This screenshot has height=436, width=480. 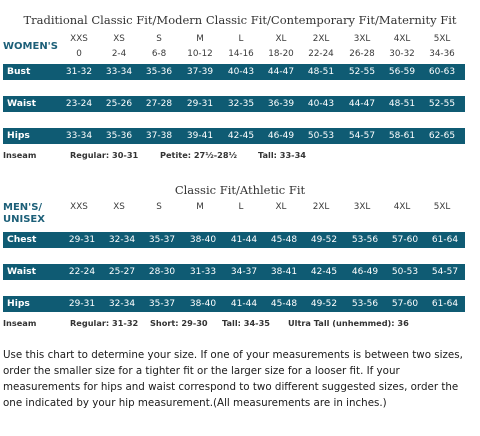 I want to click on inseam-regular: Regular: 31-32, so click(x=104, y=323).